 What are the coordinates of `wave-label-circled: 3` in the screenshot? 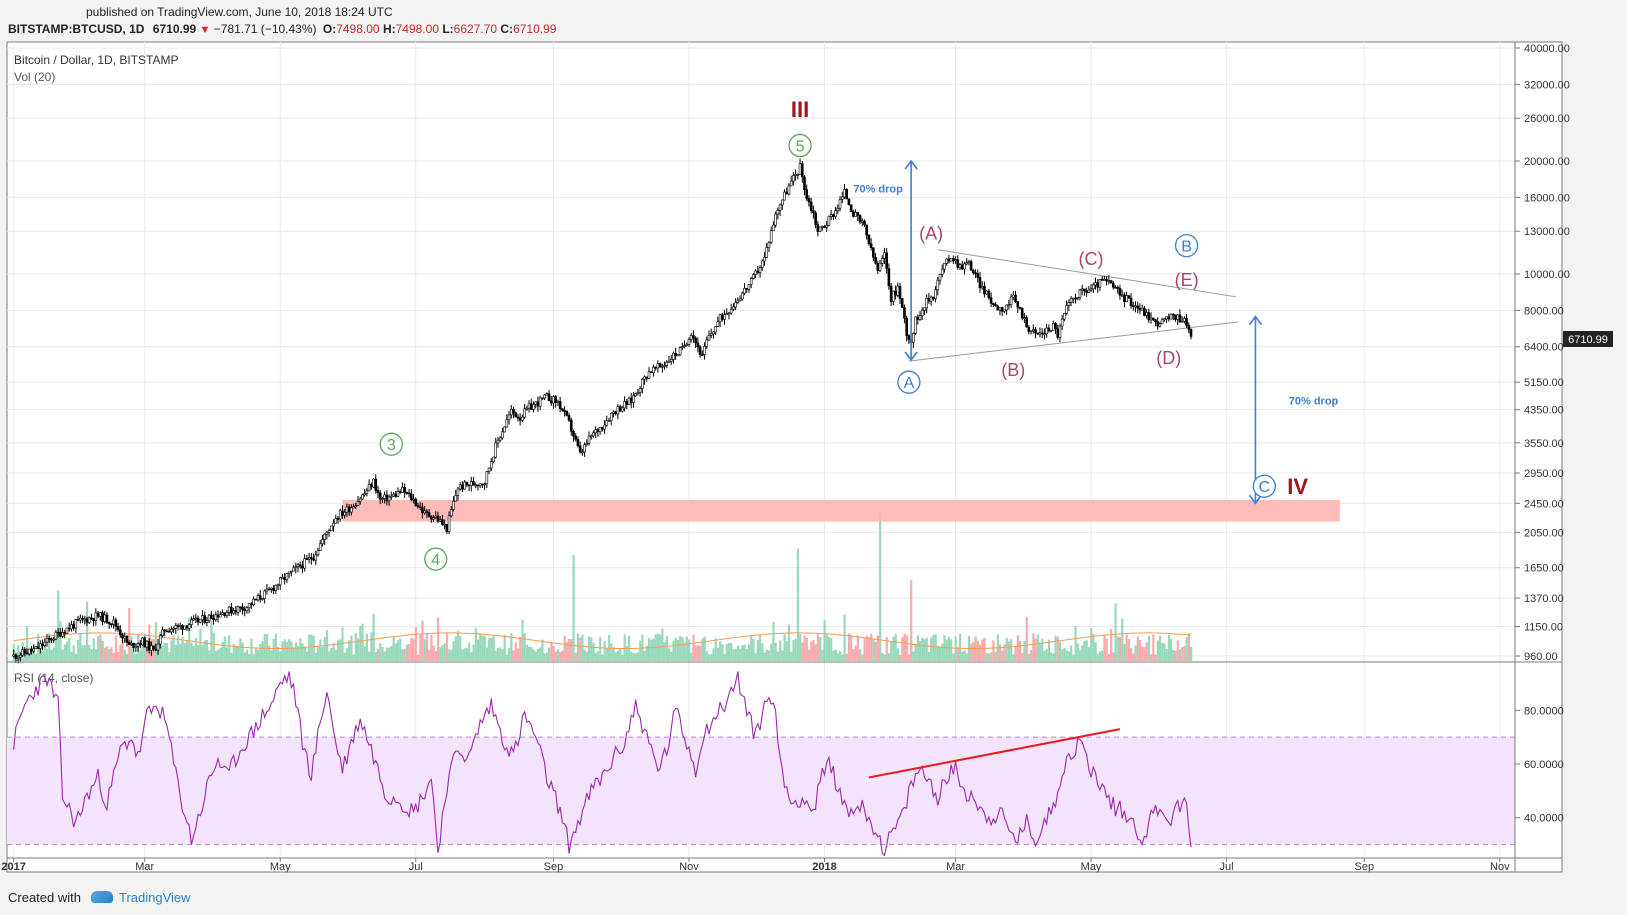 It's located at (391, 445).